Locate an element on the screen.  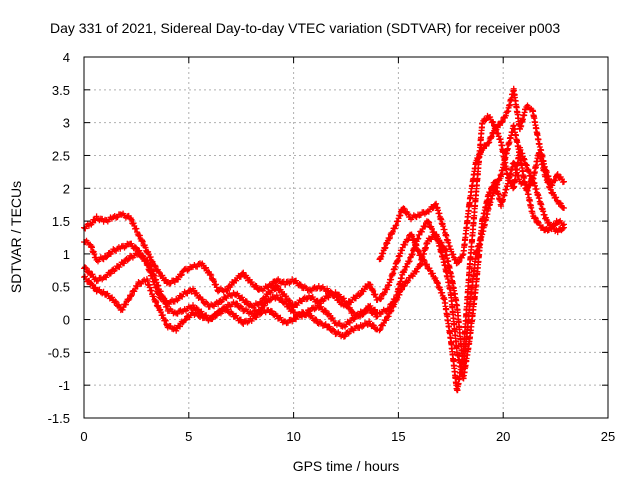
y-tick-label: -1.5 is located at coordinates (59, 418).